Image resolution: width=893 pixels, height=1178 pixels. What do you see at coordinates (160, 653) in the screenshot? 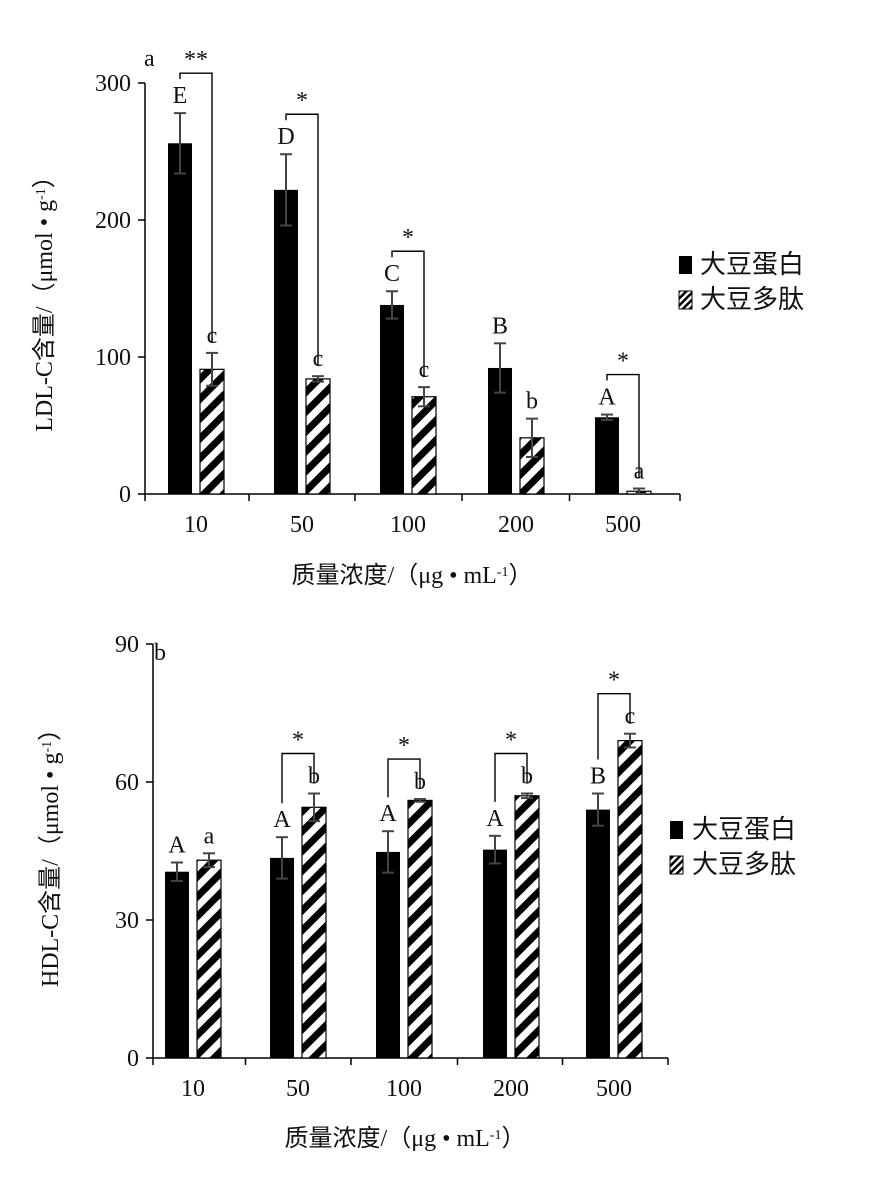
I see `panel-label: b` at bounding box center [160, 653].